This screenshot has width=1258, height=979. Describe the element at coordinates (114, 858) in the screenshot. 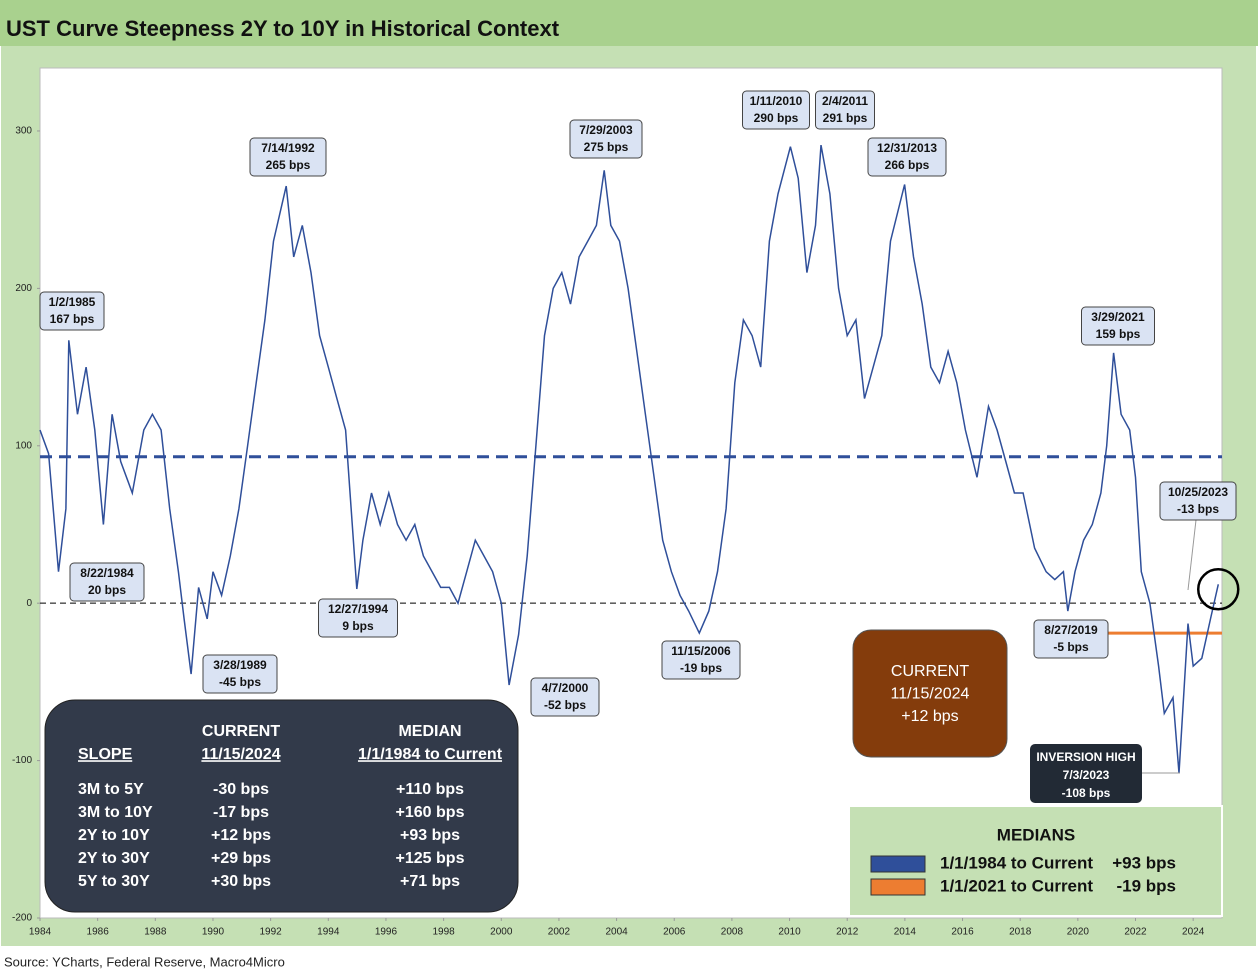

I see `table-cell: 2Y to 30Y` at that location.